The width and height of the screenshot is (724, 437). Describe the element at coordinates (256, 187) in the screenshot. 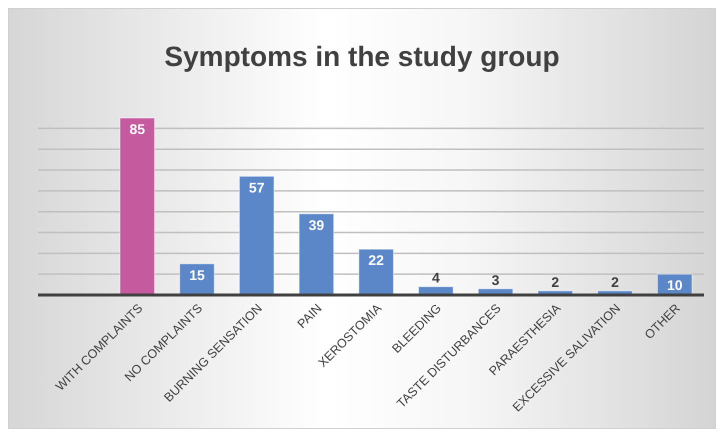

I see `data-label: 57` at that location.